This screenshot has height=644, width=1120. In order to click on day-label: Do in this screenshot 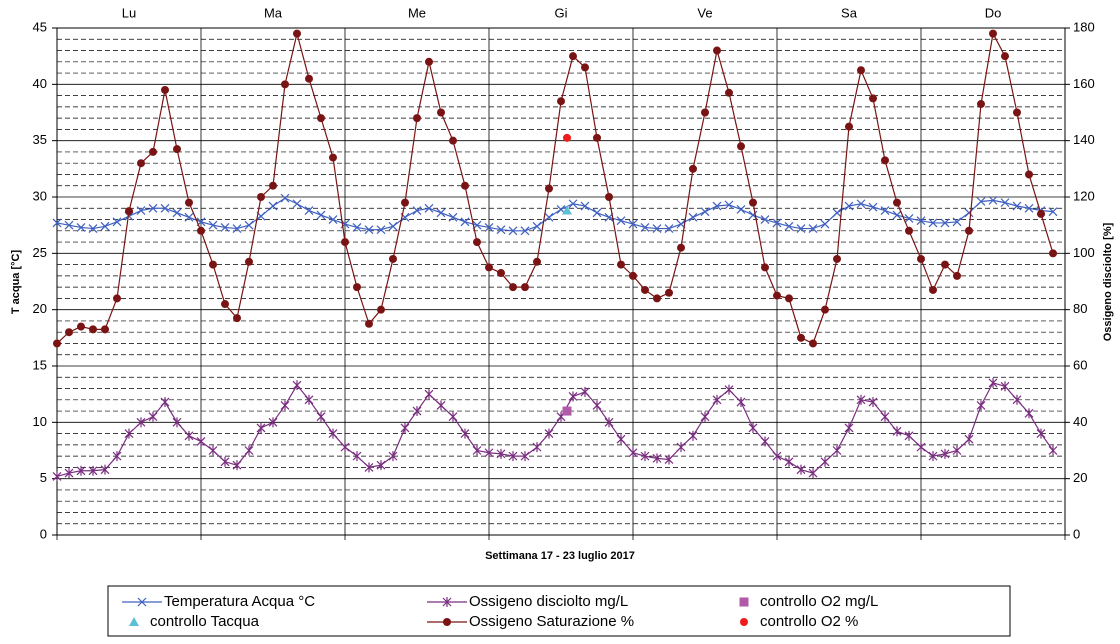, I will do `click(993, 12)`.